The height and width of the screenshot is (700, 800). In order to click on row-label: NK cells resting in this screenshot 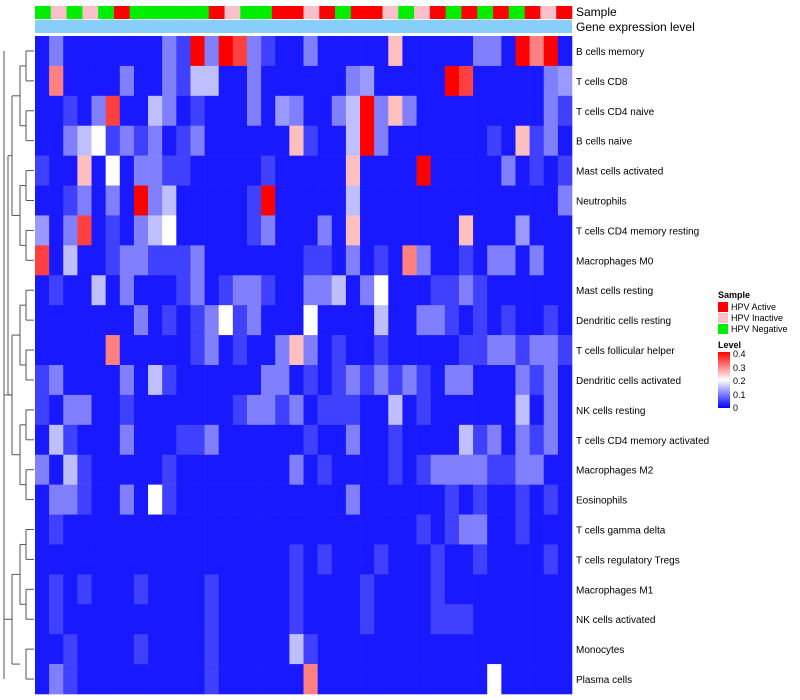, I will do `click(610, 411)`.